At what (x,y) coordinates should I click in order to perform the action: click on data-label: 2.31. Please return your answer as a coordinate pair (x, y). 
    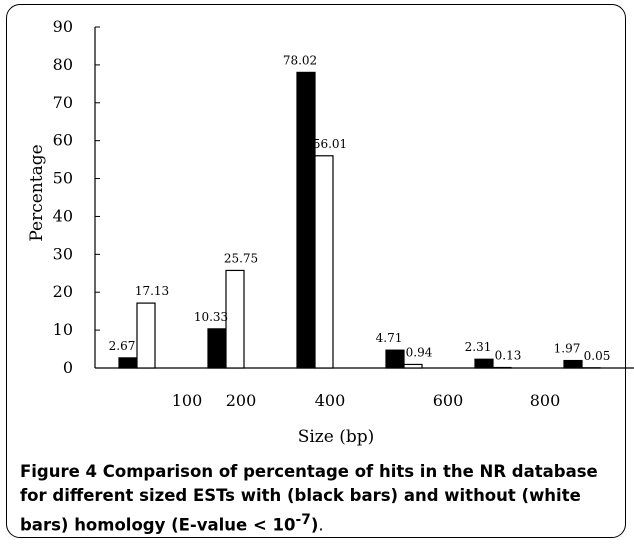
    Looking at the image, I should click on (478, 347).